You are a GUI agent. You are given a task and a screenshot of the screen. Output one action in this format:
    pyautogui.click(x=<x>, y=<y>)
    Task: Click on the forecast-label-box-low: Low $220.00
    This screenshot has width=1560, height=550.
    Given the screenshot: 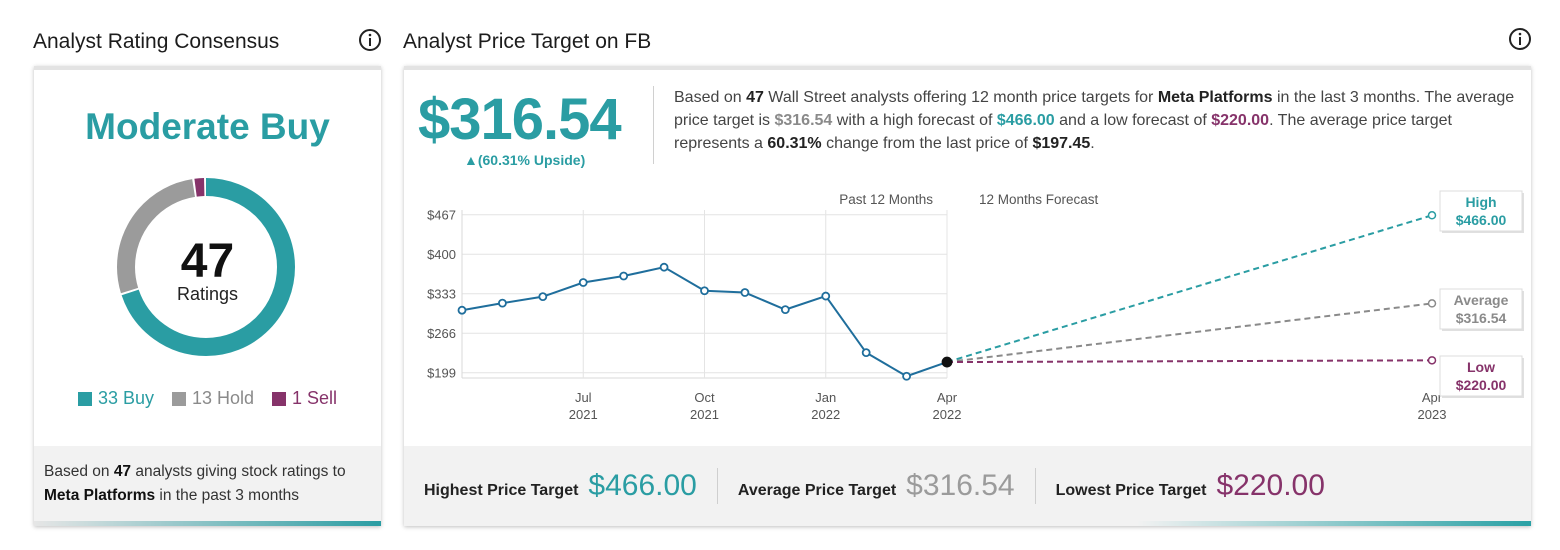 What is the action you would take?
    pyautogui.click(x=1481, y=376)
    